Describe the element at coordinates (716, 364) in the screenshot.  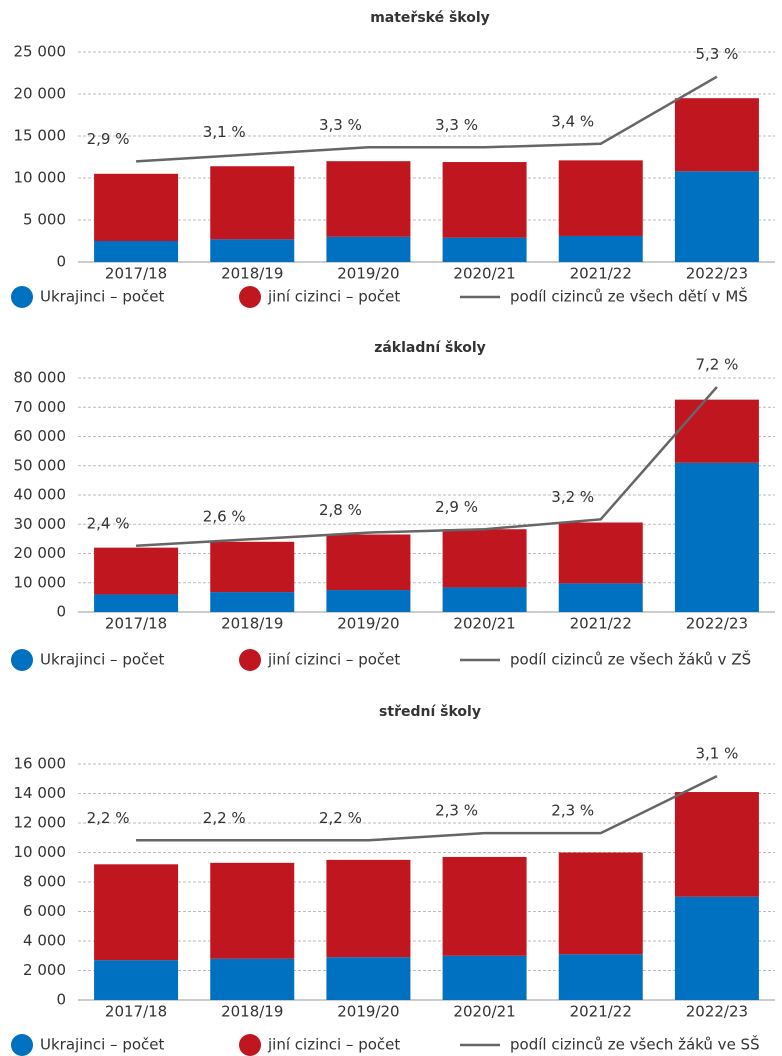
I see `data-label: 7,2 %` at that location.